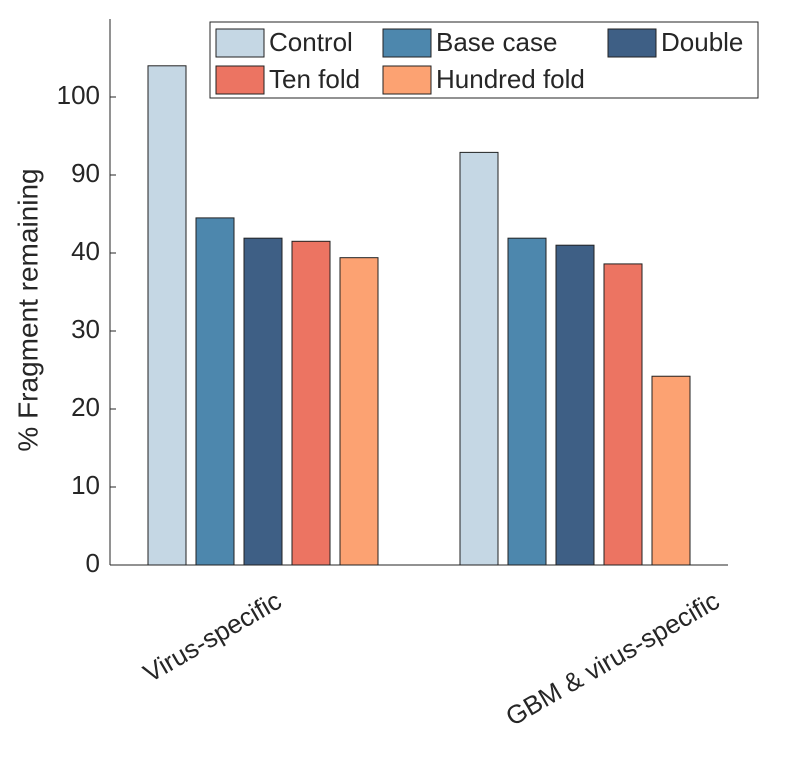 The image size is (805, 781). I want to click on legend-label: Double, so click(702, 42).